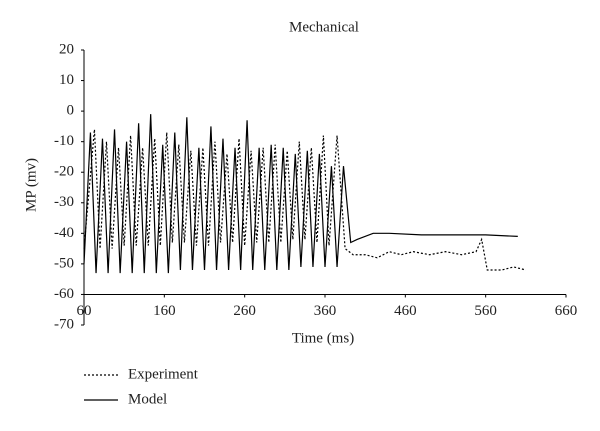 This screenshot has width=600, height=431. I want to click on y-tick-label: 10, so click(66, 80).